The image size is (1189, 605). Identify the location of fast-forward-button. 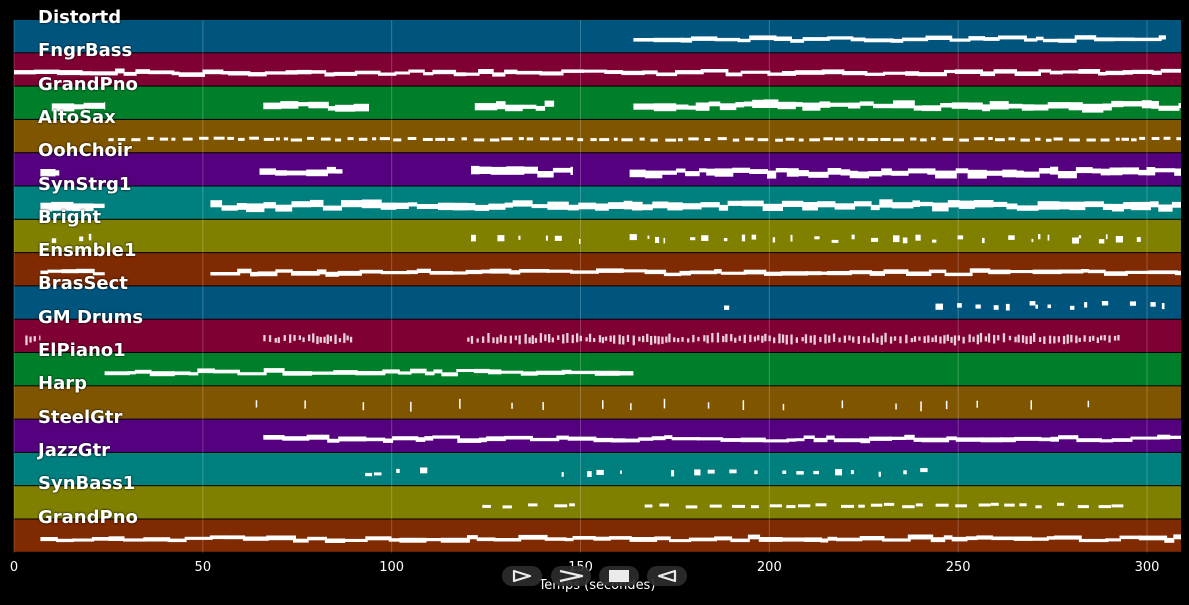
(571, 576).